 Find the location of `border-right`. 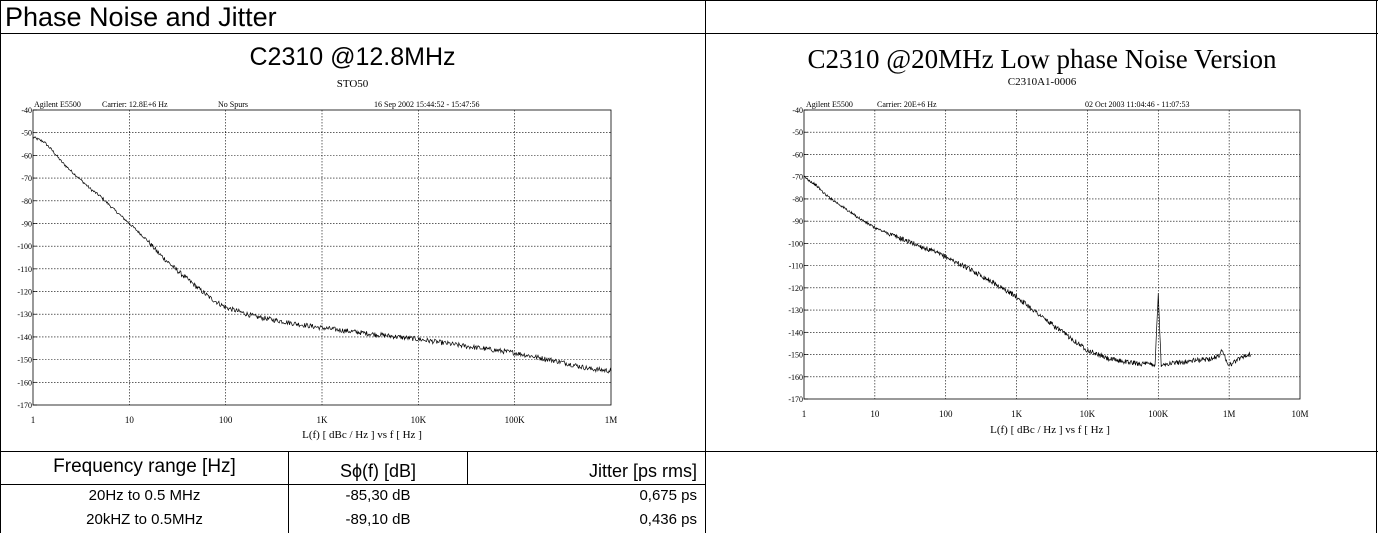

border-right is located at coordinates (1376, 266).